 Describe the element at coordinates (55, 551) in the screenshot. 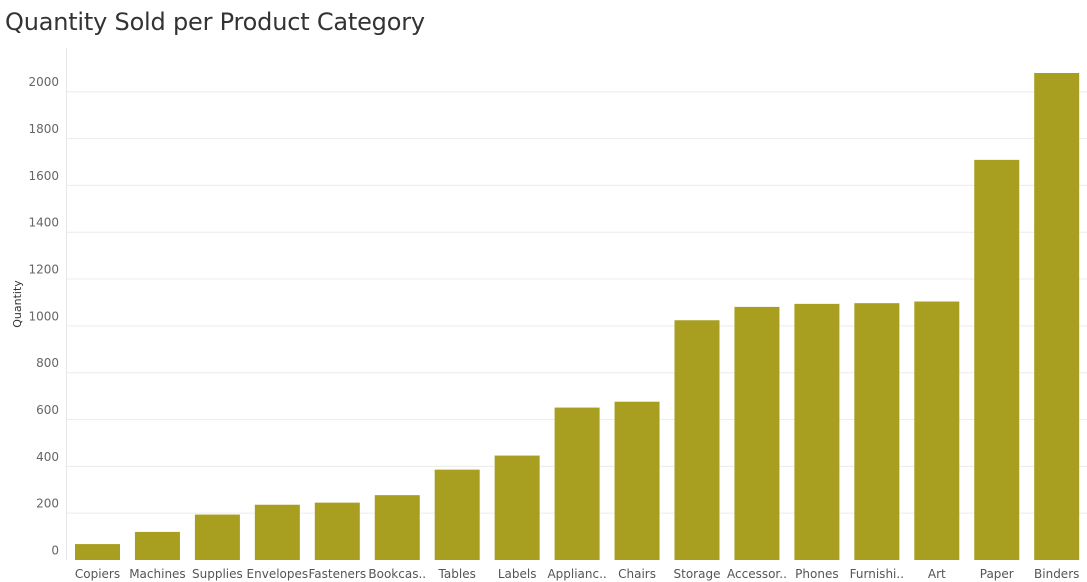

I see `y-tick-label: 0` at that location.